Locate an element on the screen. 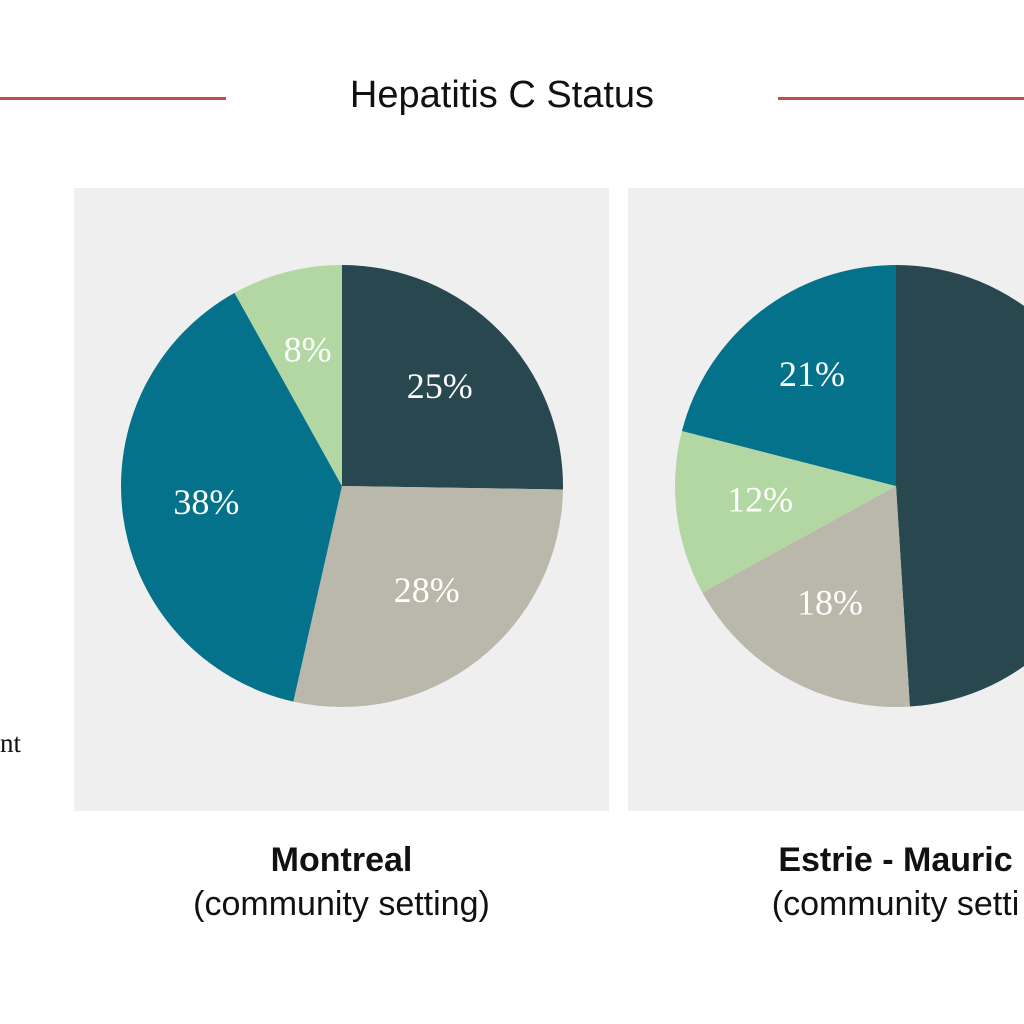 The image size is (1024, 1024). slice-label-green: 8% is located at coordinates (308, 350).